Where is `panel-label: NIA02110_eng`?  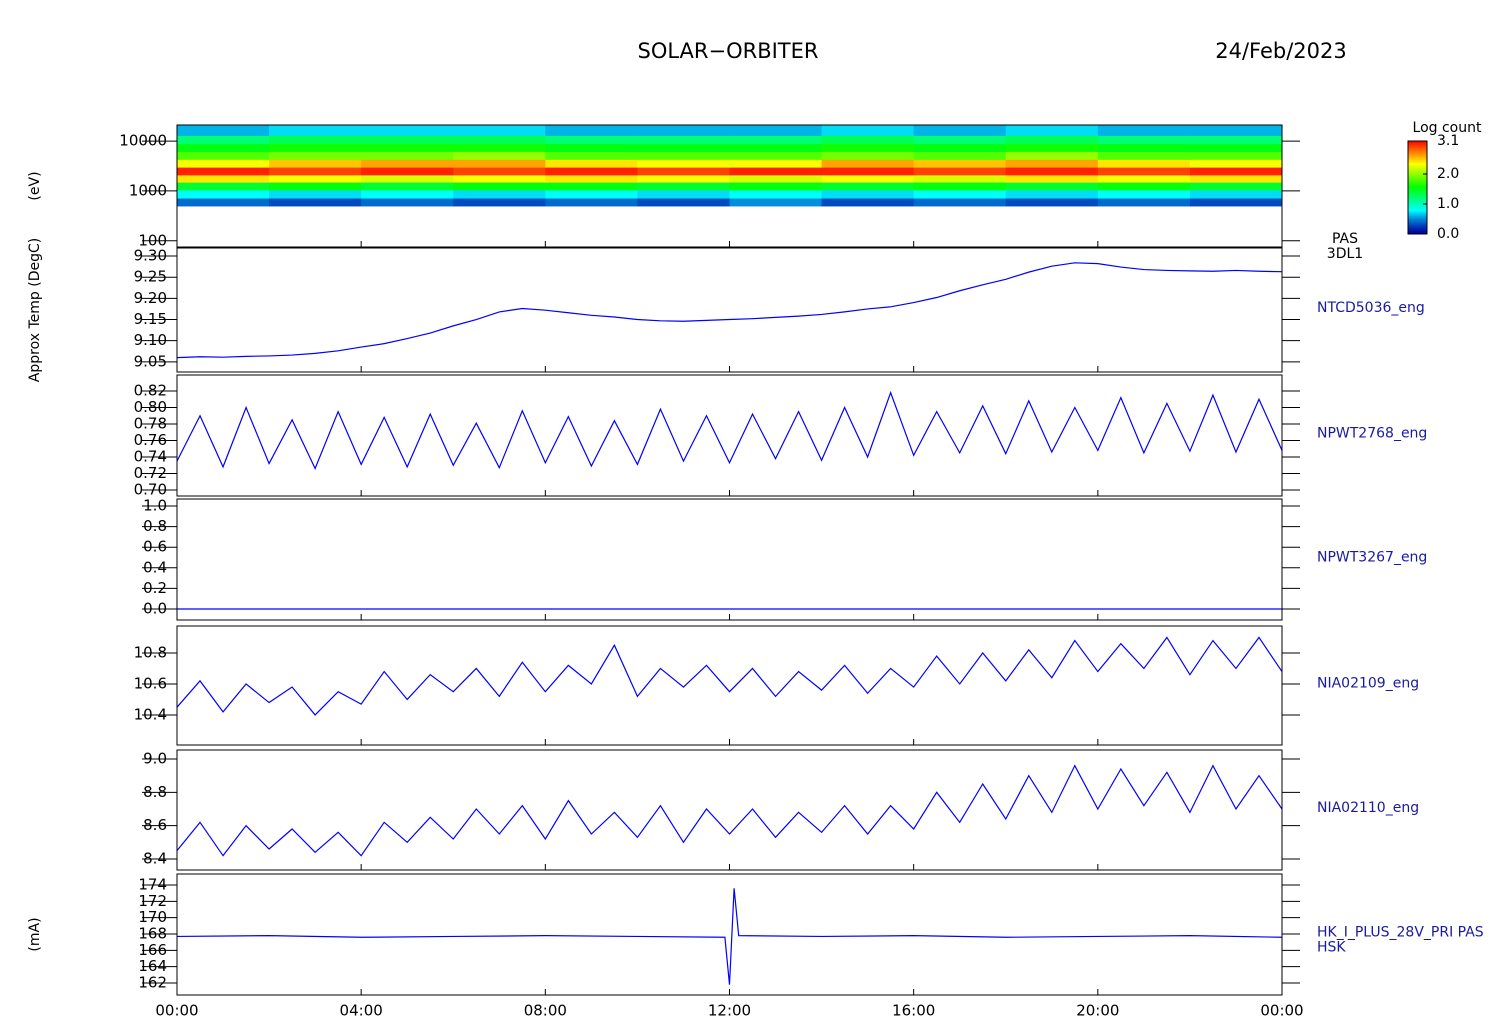
panel-label: NIA02110_eng is located at coordinates (1368, 808).